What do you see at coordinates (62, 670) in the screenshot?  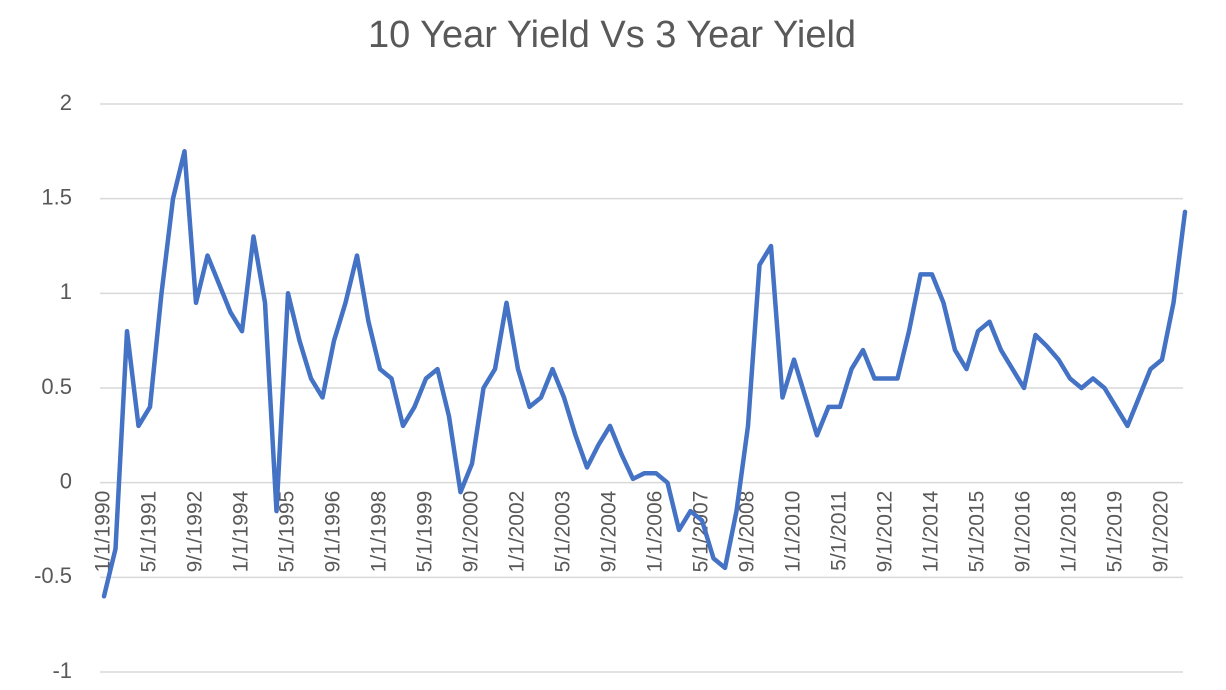 I see `y-tick-label: -1` at bounding box center [62, 670].